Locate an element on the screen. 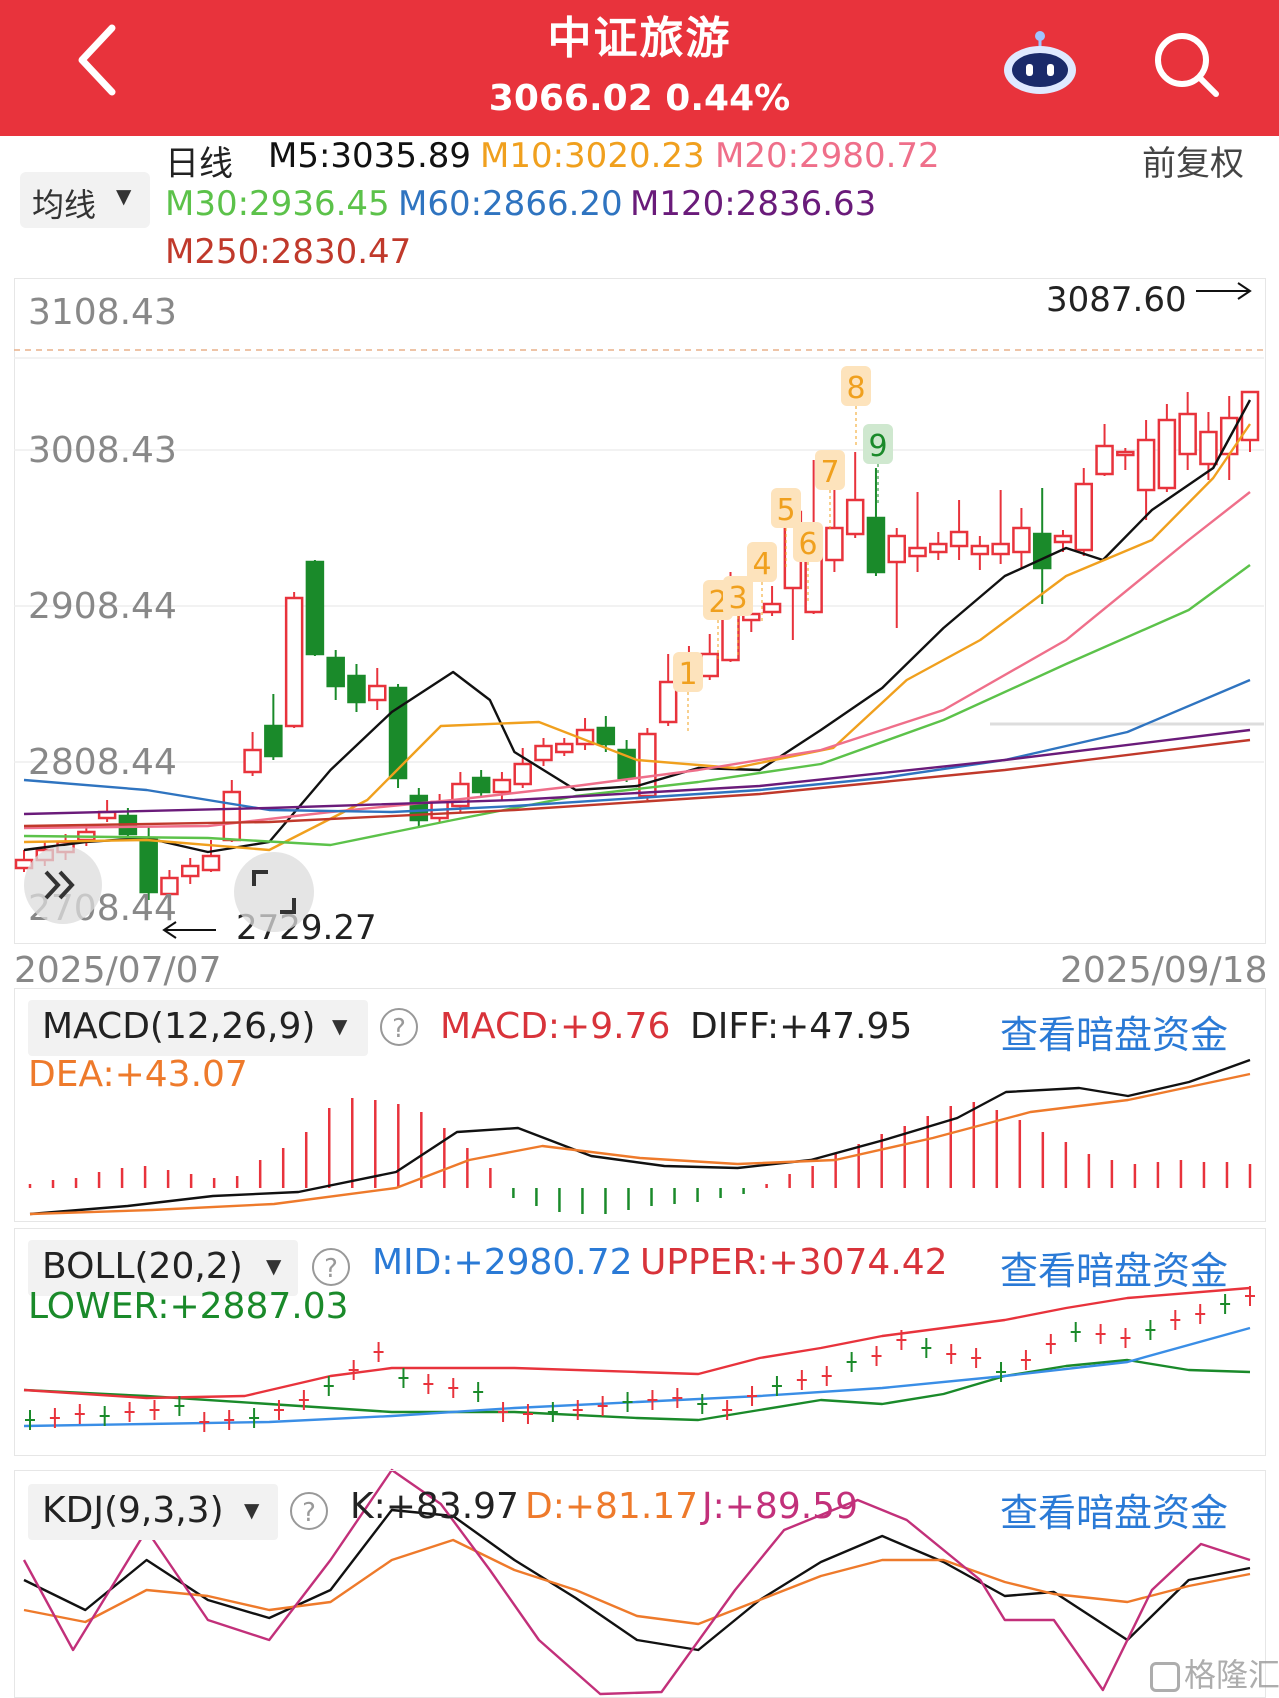 The image size is (1279, 1698). diff-value: DIFF:+47.95 is located at coordinates (801, 1026).